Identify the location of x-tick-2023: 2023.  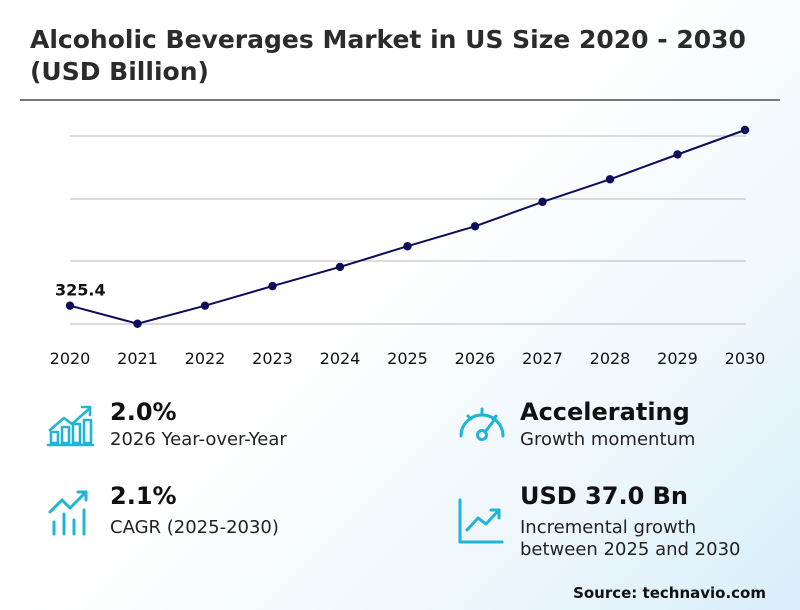
(272, 358).